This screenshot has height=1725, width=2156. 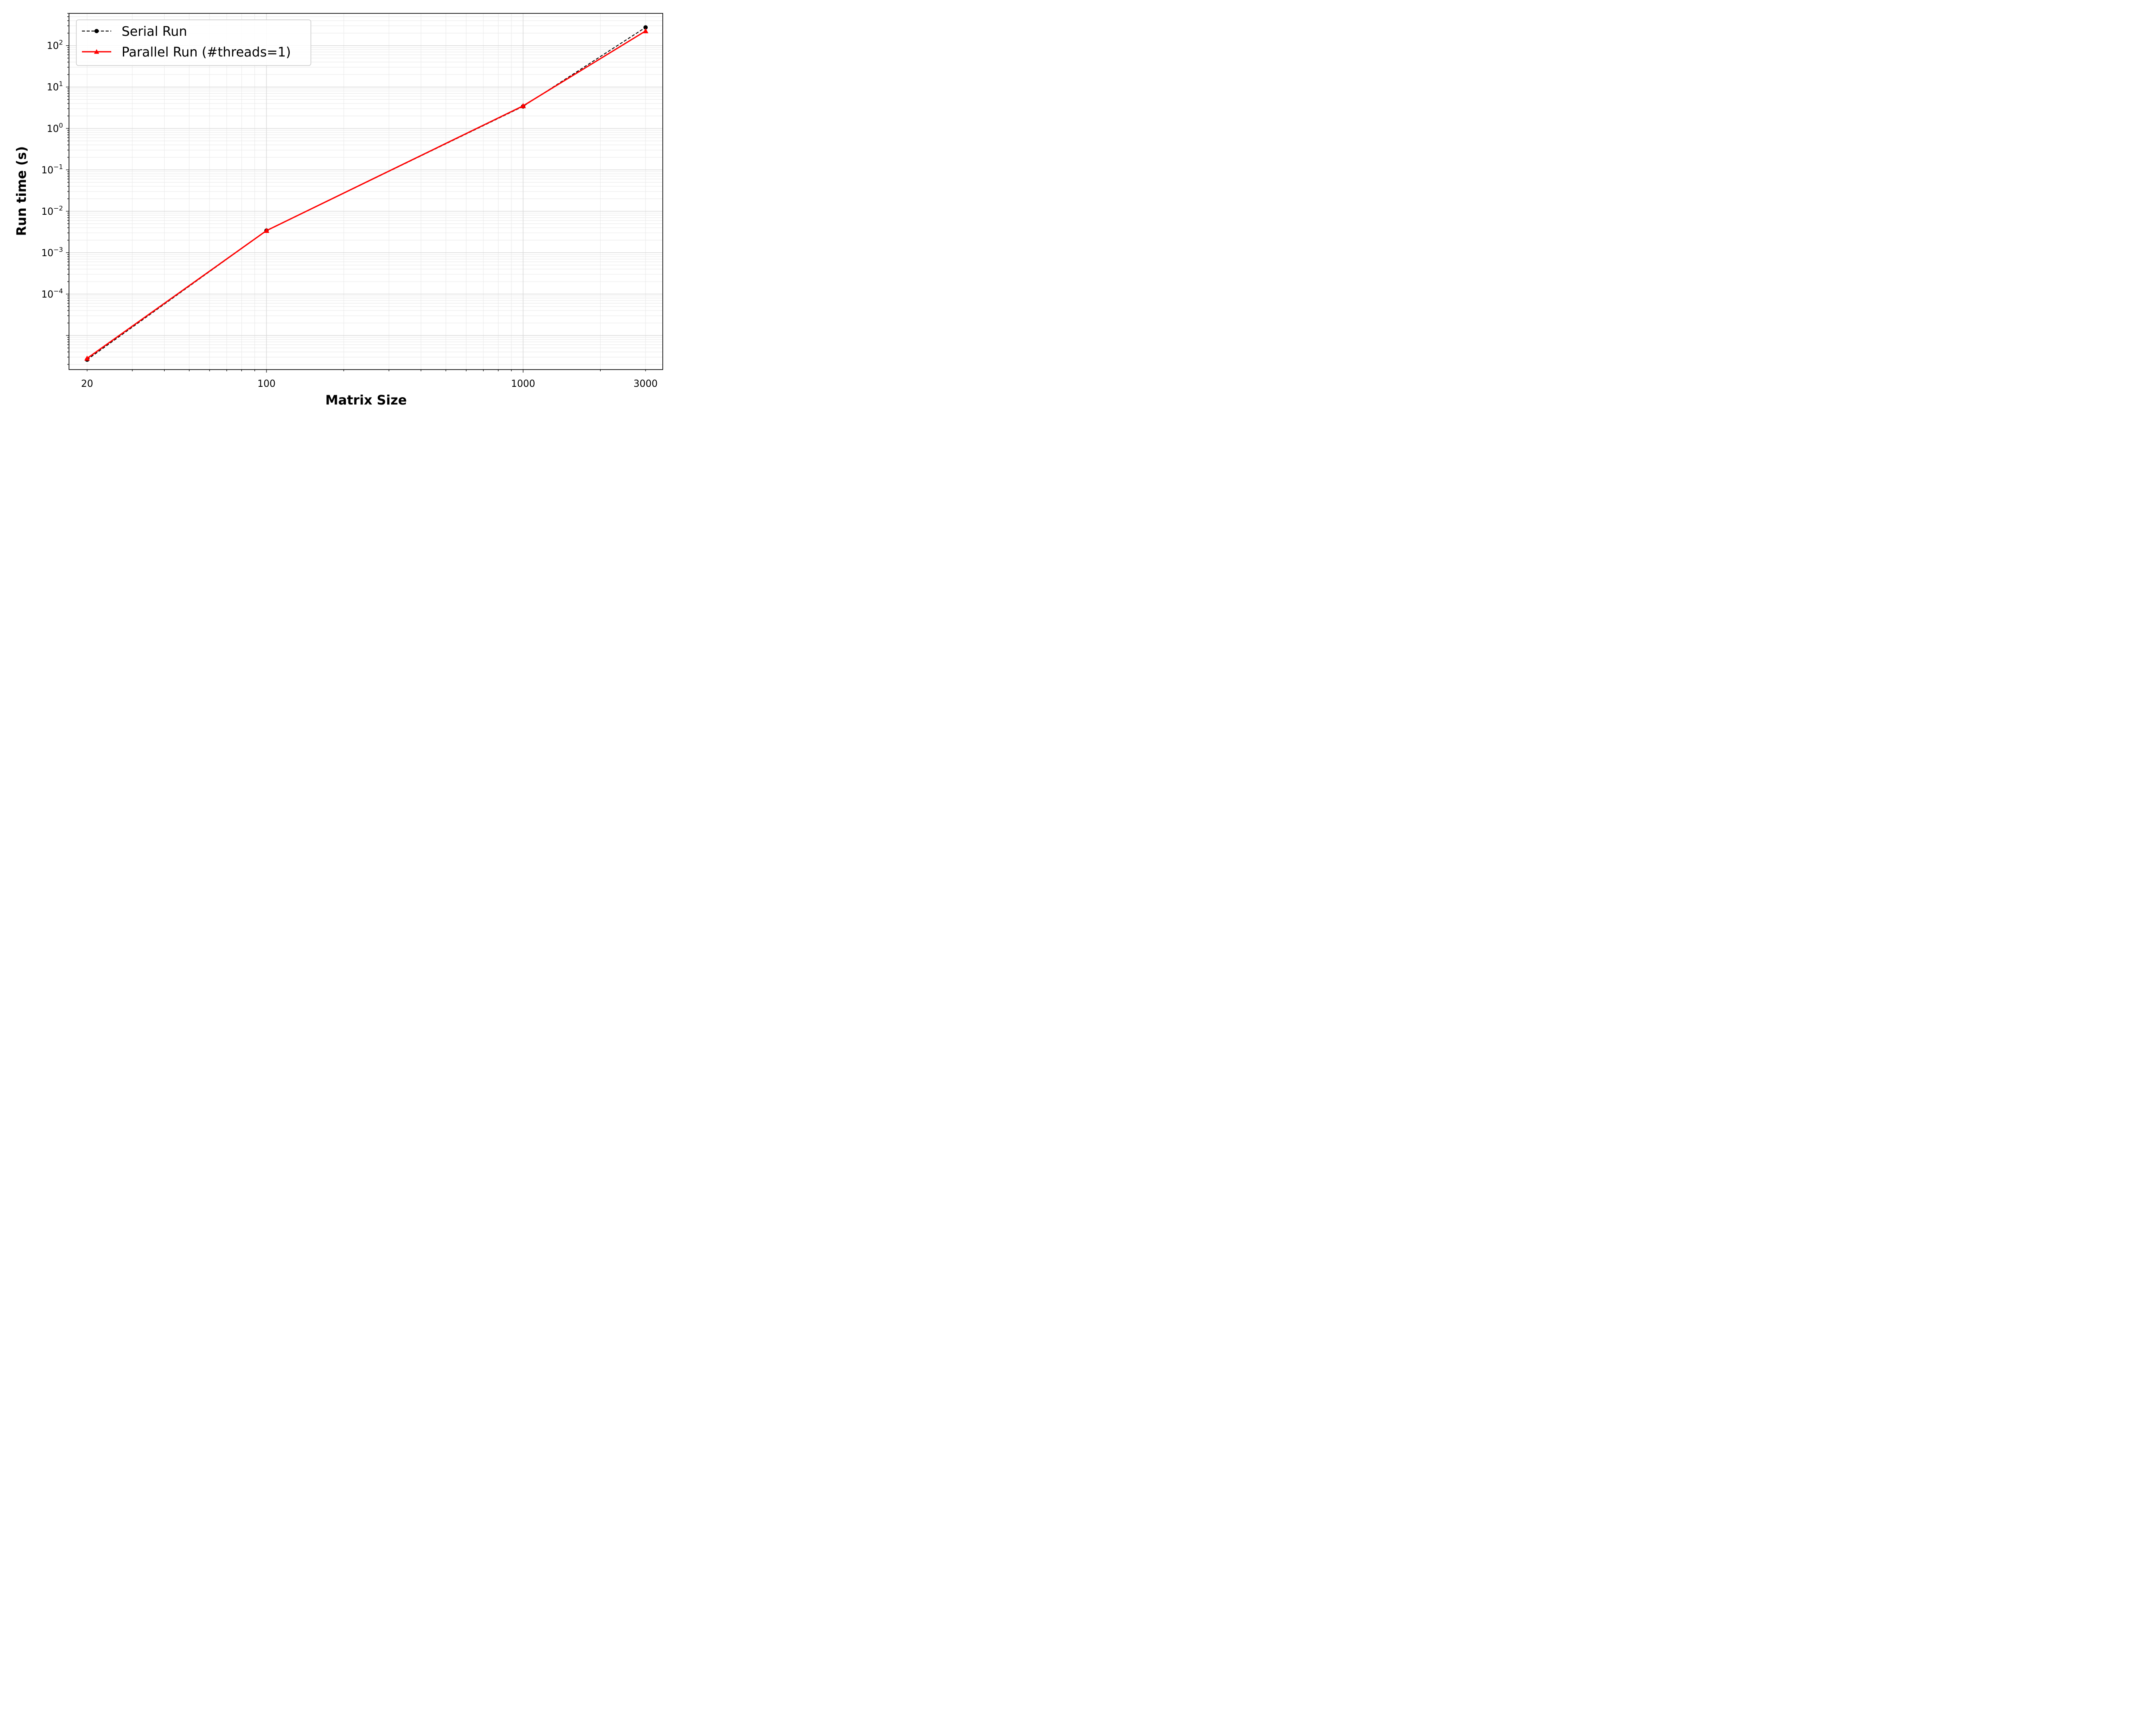 What do you see at coordinates (55, 128) in the screenshot?
I see `y-tick-label: 10⁰` at bounding box center [55, 128].